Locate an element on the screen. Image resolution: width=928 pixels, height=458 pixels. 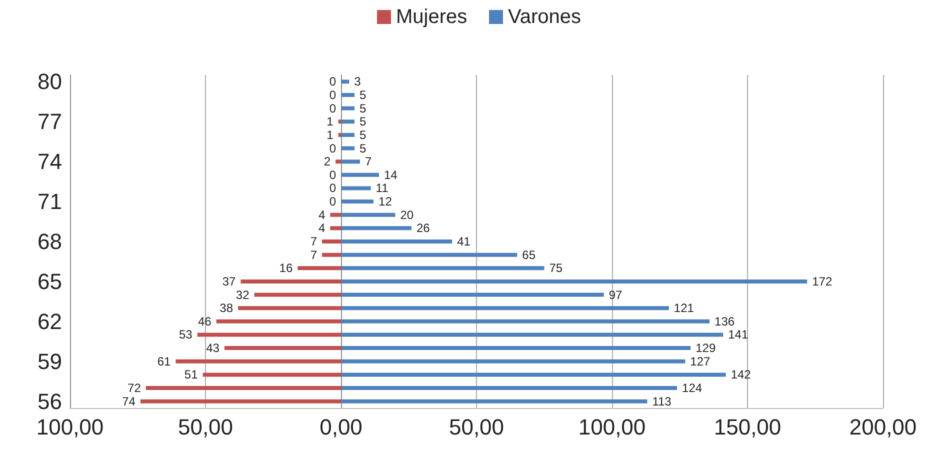
y-tick-label: 56 is located at coordinates (50, 401).